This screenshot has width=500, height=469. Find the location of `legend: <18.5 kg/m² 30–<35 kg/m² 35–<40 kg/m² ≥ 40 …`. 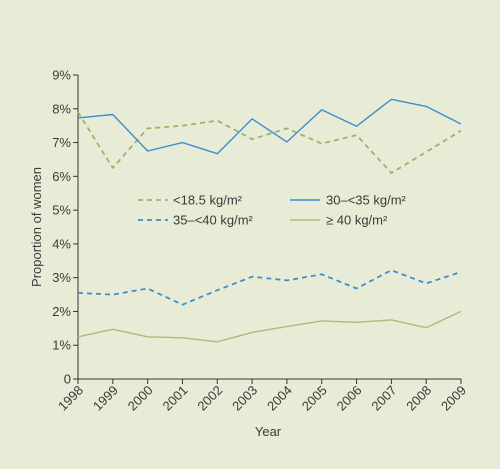

legend: <18.5 kg/m² 30–<35 kg/m² 35–<40 kg/m² ≥ 40 … is located at coordinates (272, 210).